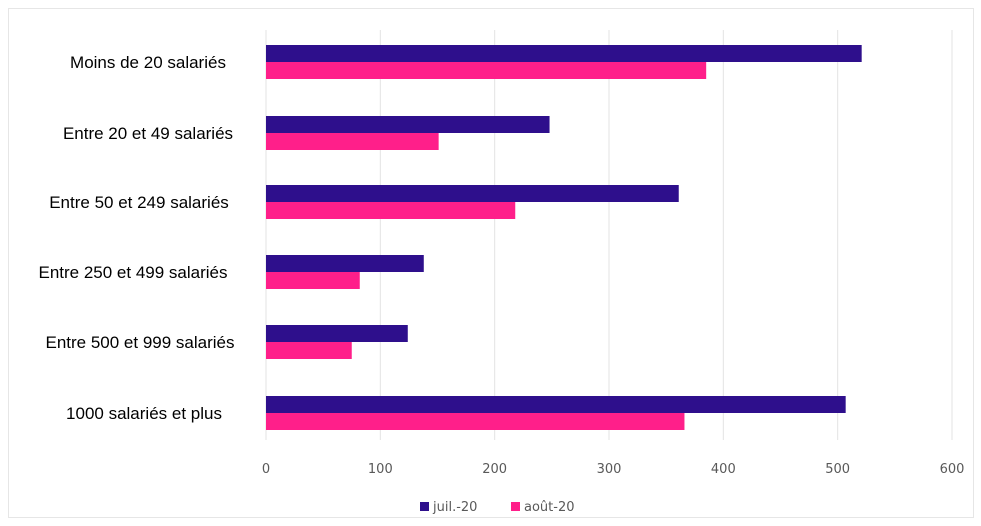  I want to click on x-tick-label-600: 600, so click(952, 469).